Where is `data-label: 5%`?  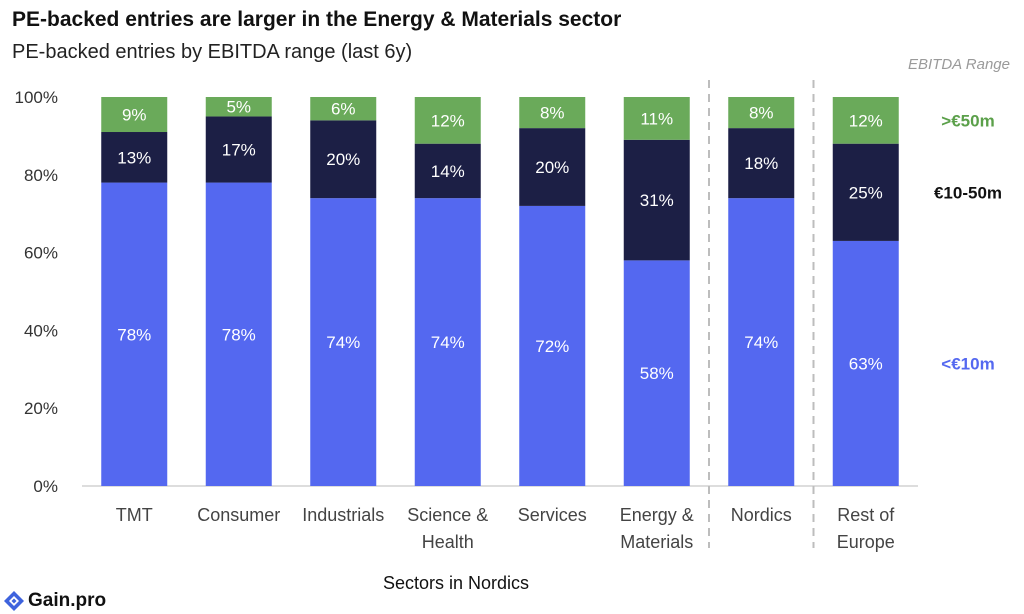 data-label: 5% is located at coordinates (238, 107).